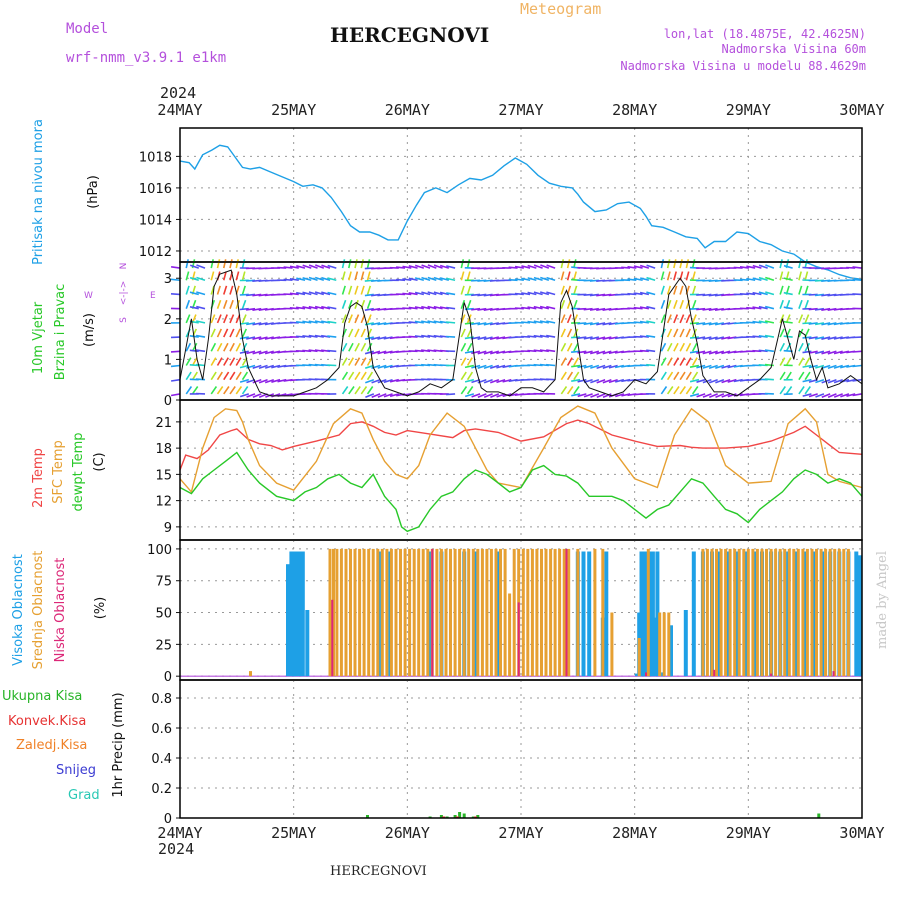 The image size is (900, 900). Describe the element at coordinates (38, 478) in the screenshot. I see `temp-ylabel-1: 2m Temp` at that location.